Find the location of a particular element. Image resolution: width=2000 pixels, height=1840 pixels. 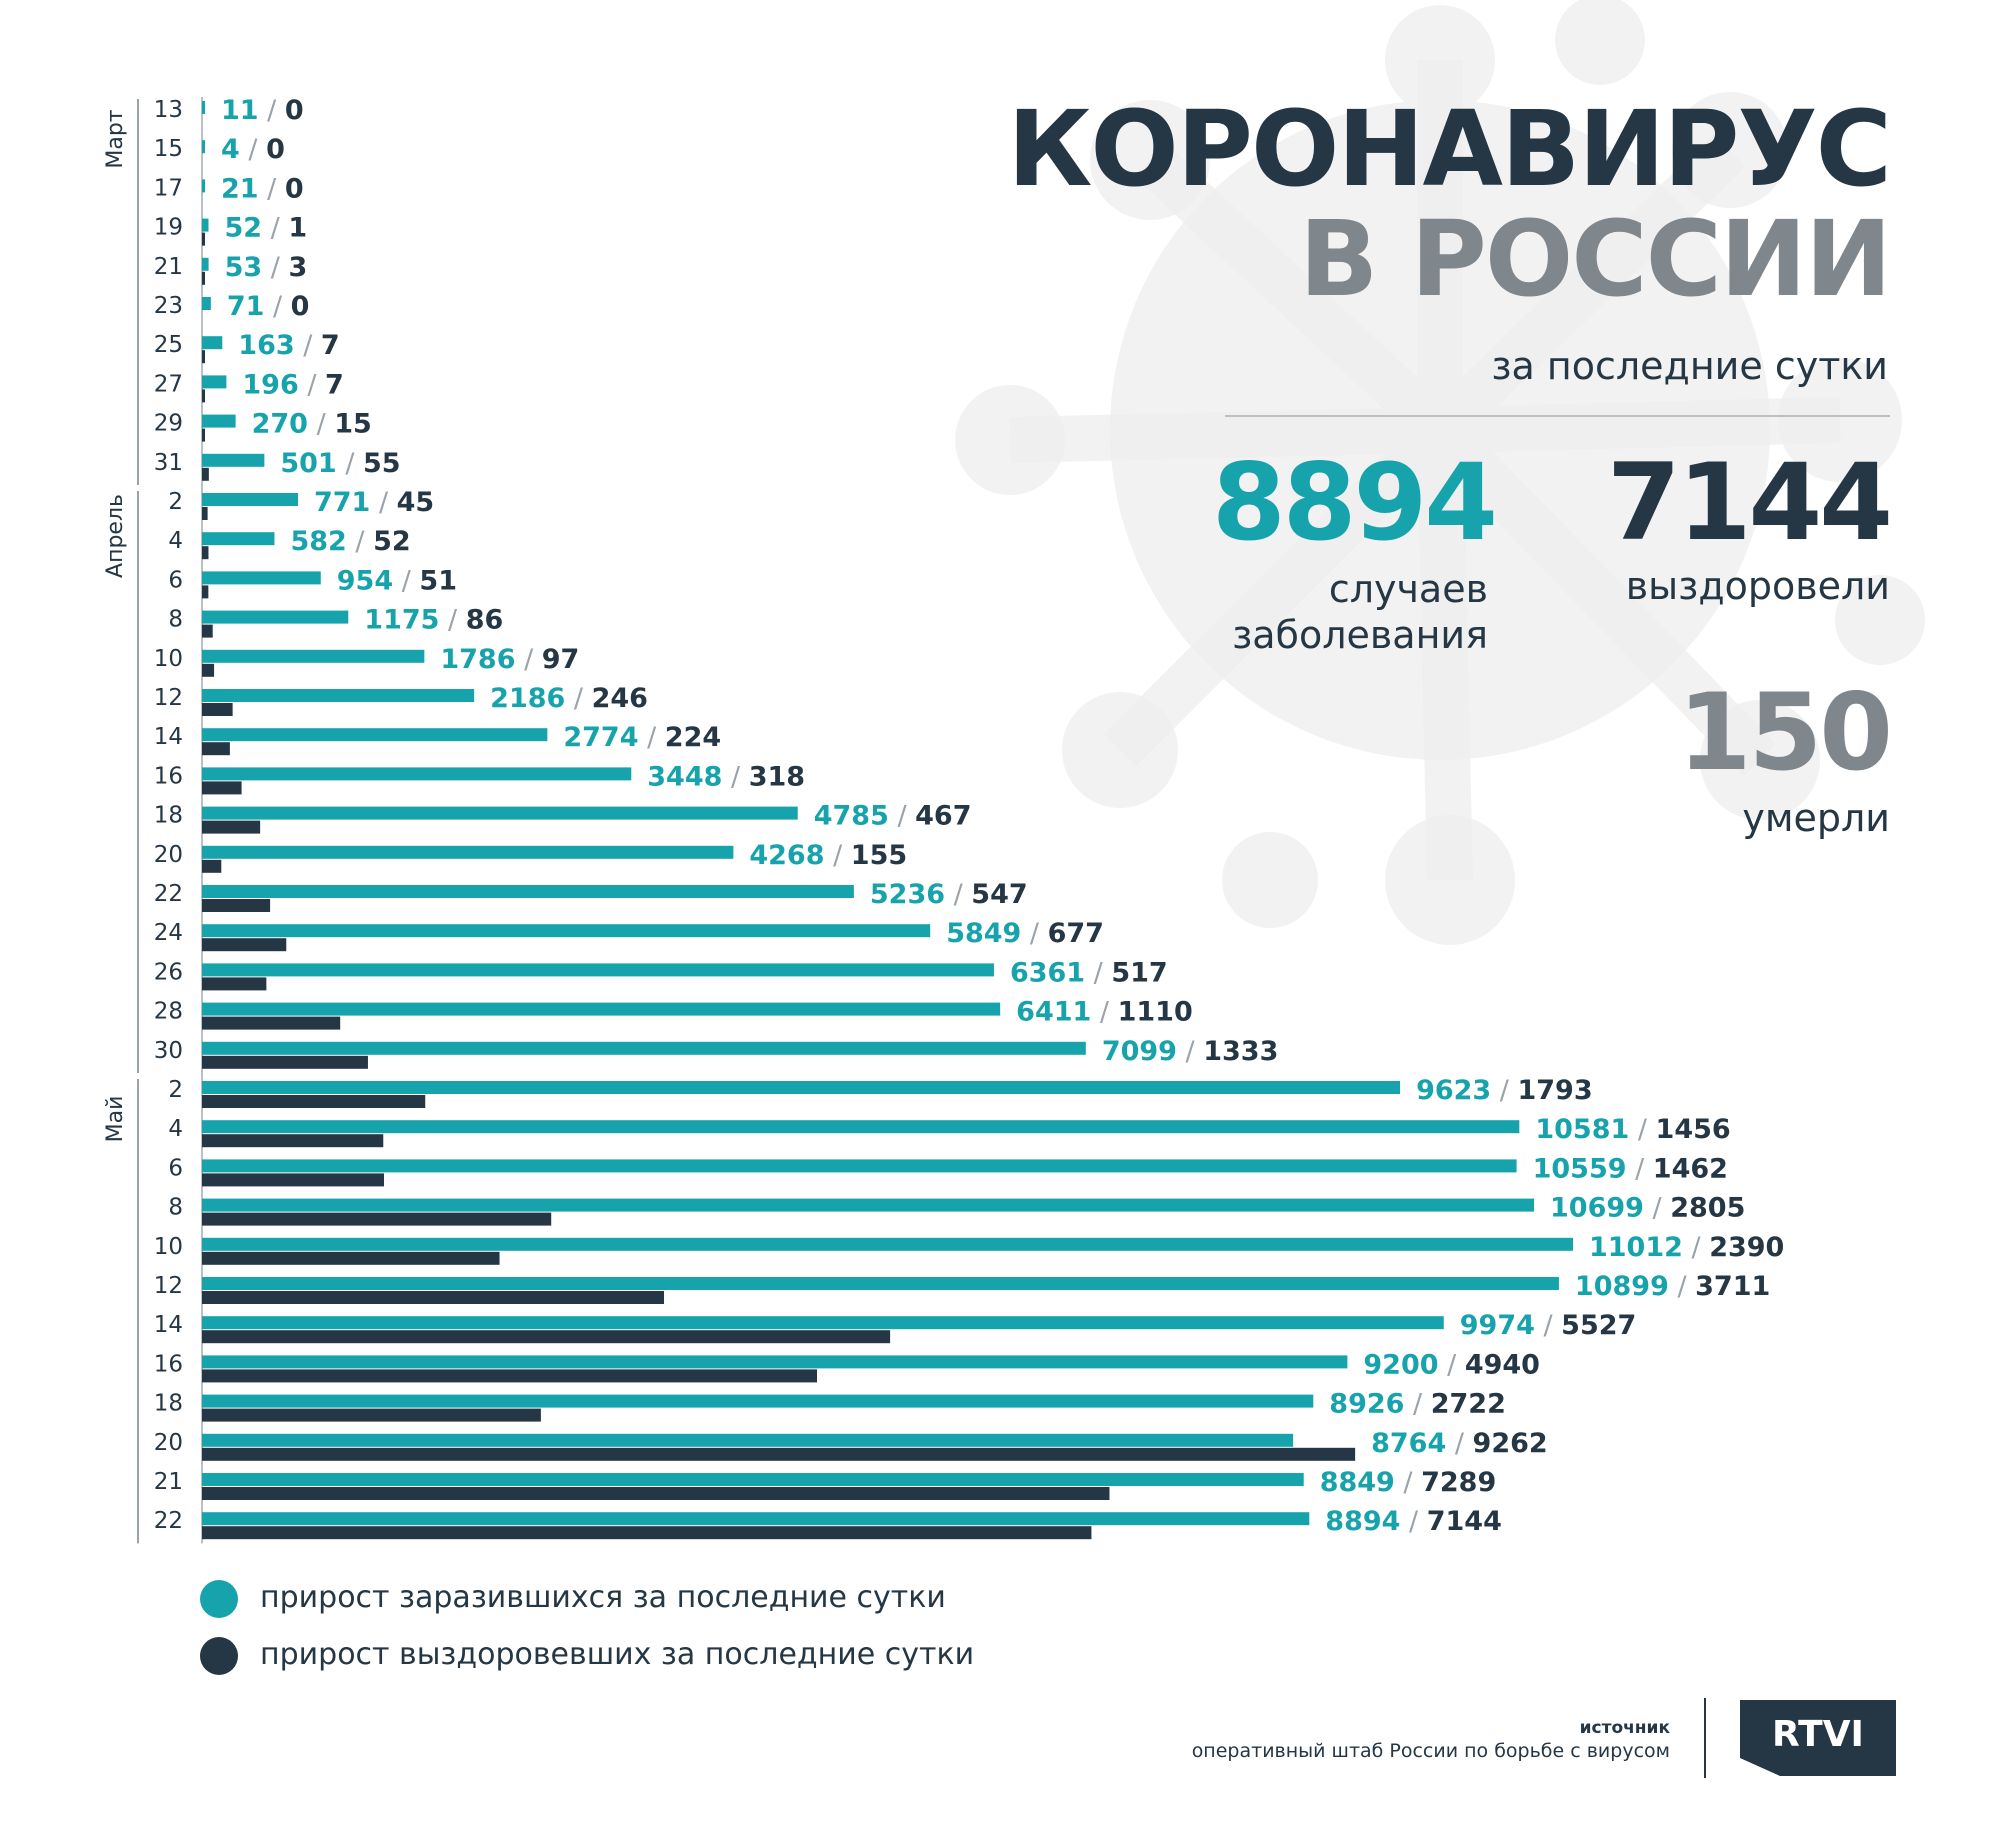

tick-label: 27 is located at coordinates (168, 384).